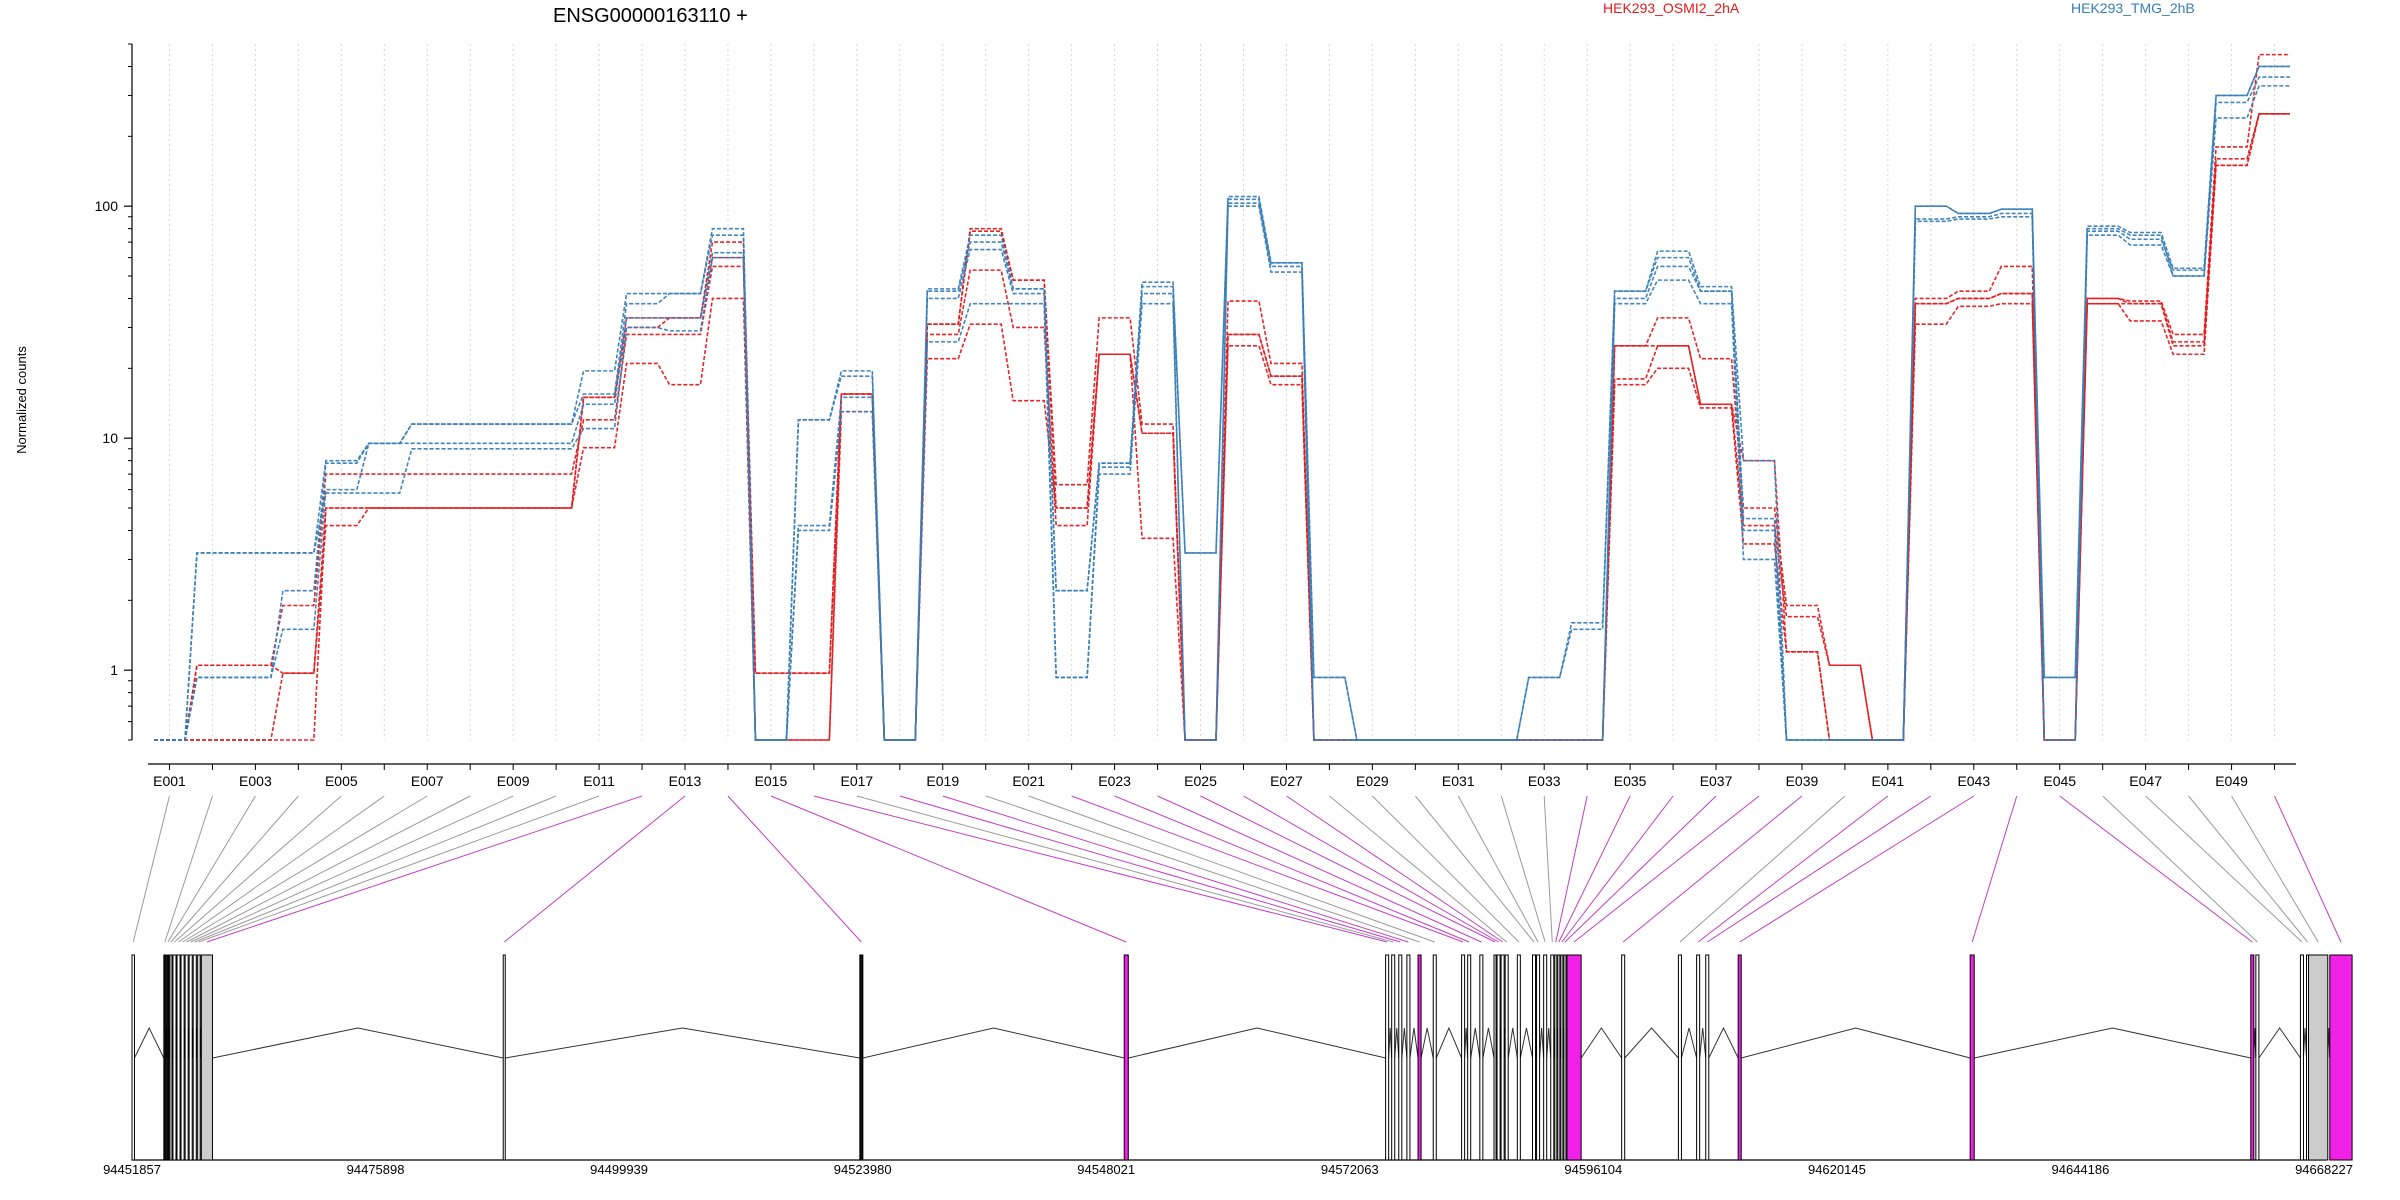 This screenshot has width=2400, height=1200. Describe the element at coordinates (2324, 1169) in the screenshot. I see `coordinate-label: 94668227` at that location.